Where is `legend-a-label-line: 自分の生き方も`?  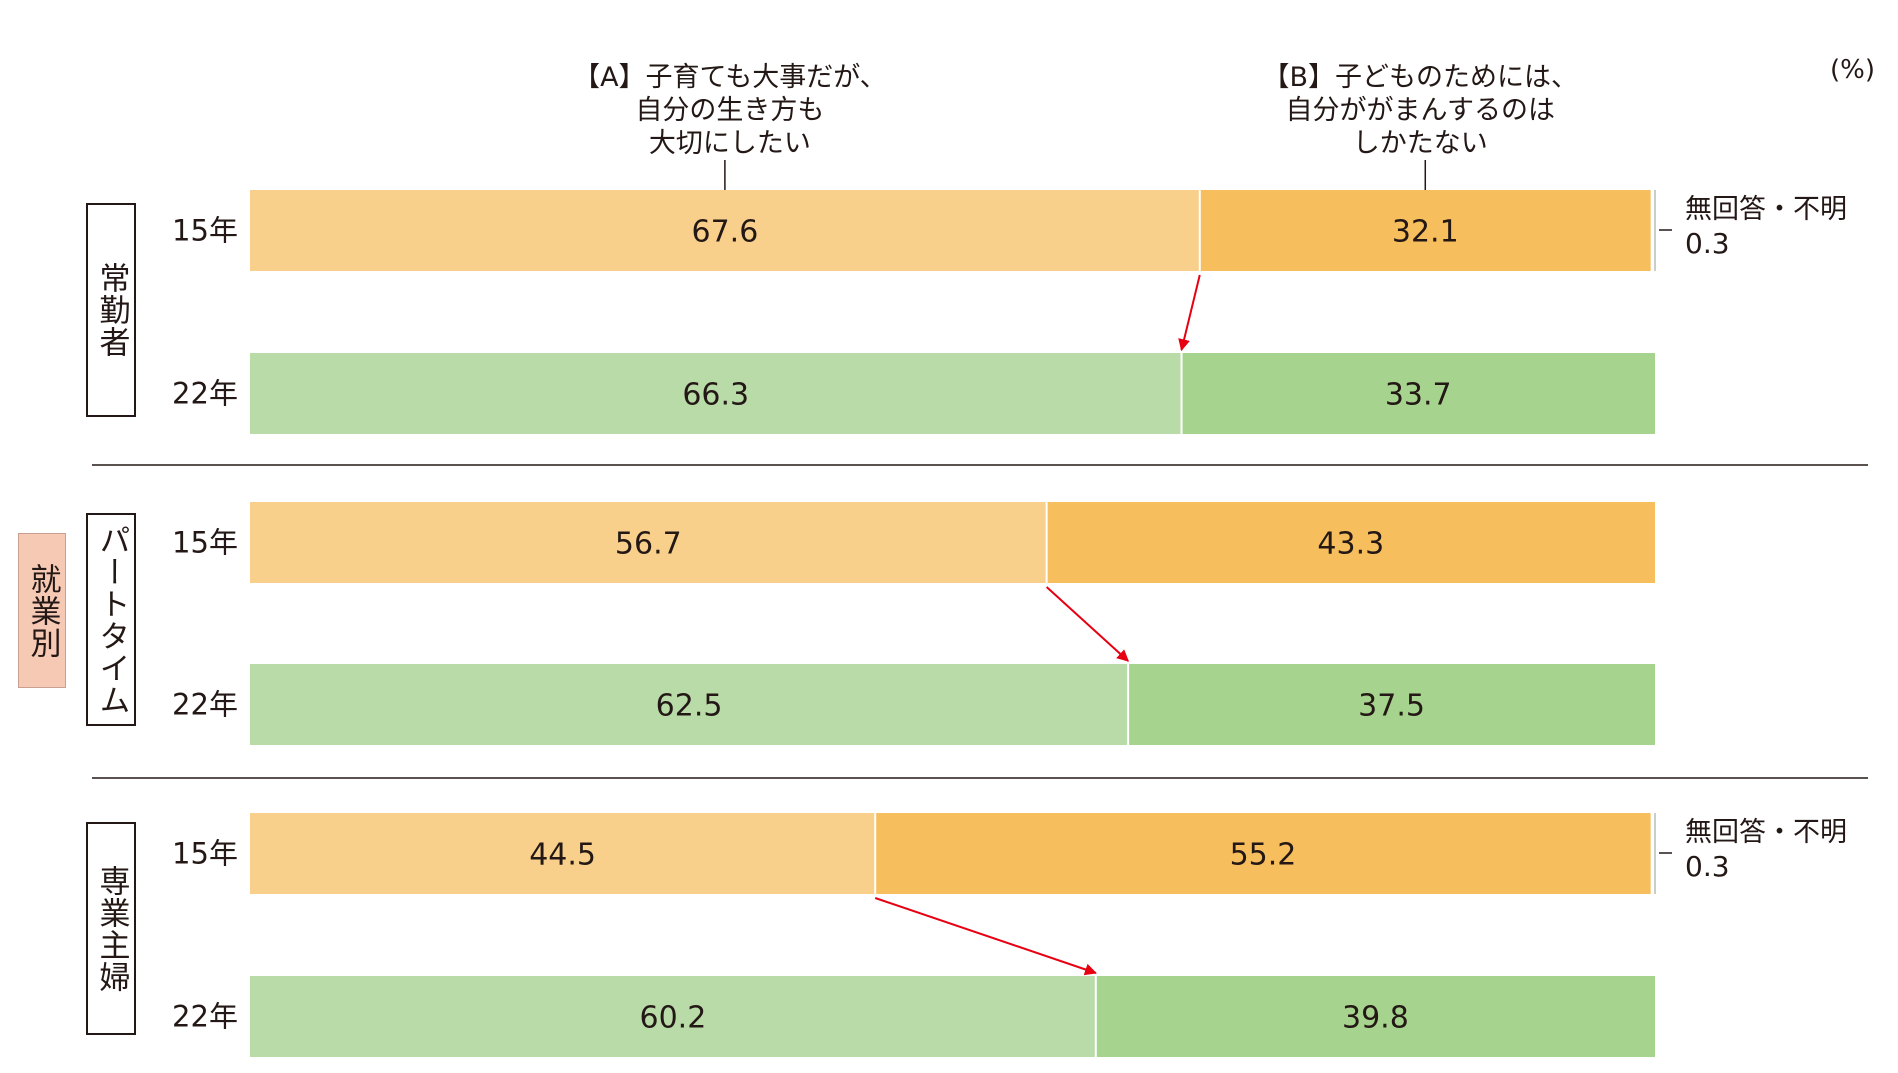 legend-a-label-line: 自分の生き方も is located at coordinates (729, 110).